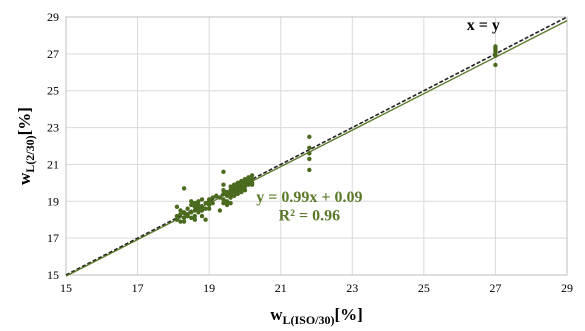 The width and height of the screenshot is (585, 331). Describe the element at coordinates (352, 288) in the screenshot. I see `x-tick-label: 23` at that location.